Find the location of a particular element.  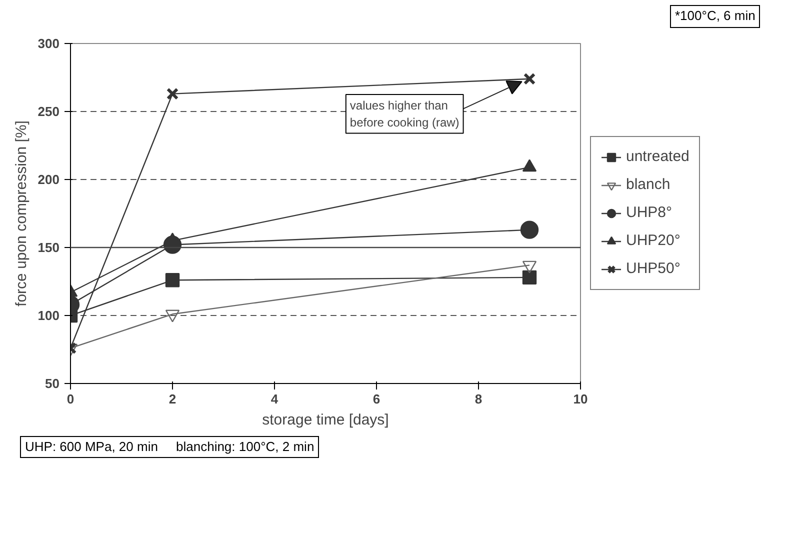

y-tick-label: 200 is located at coordinates (49, 179).